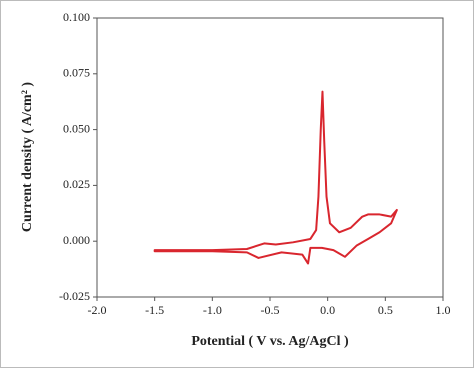 The width and height of the screenshot is (474, 368). I want to click on x-axis-title: Potential ( V vs. Ag/AgCl ), so click(270, 341).